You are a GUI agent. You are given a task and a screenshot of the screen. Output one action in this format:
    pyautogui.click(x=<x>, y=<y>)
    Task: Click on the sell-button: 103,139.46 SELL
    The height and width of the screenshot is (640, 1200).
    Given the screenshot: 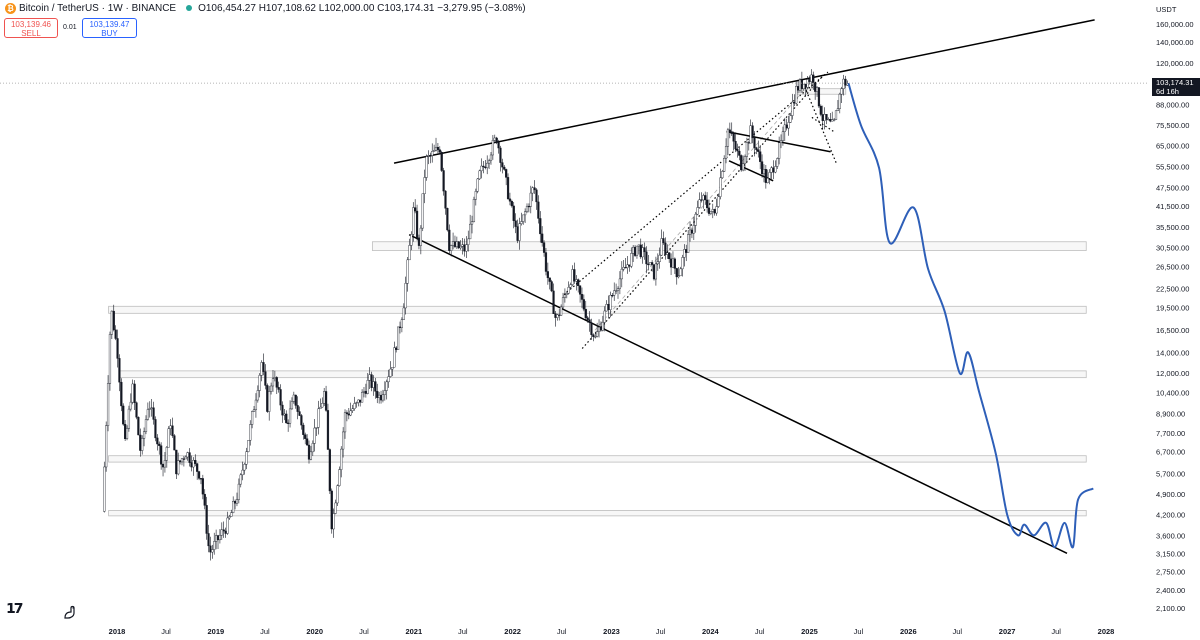 What is the action you would take?
    pyautogui.click(x=31, y=28)
    